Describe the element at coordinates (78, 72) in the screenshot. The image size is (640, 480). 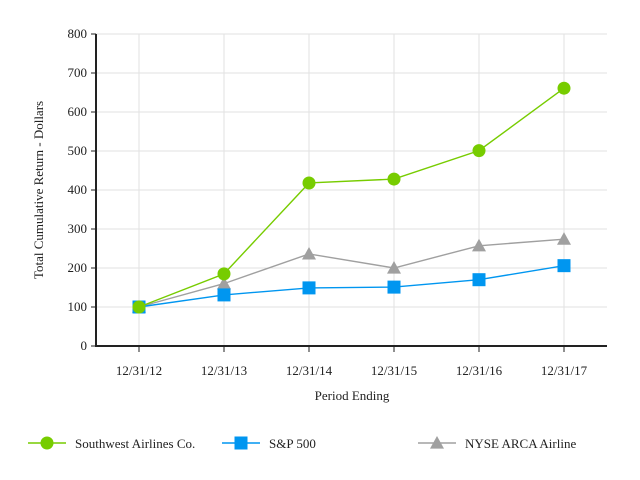
I see `y-tick-label: 700` at that location.